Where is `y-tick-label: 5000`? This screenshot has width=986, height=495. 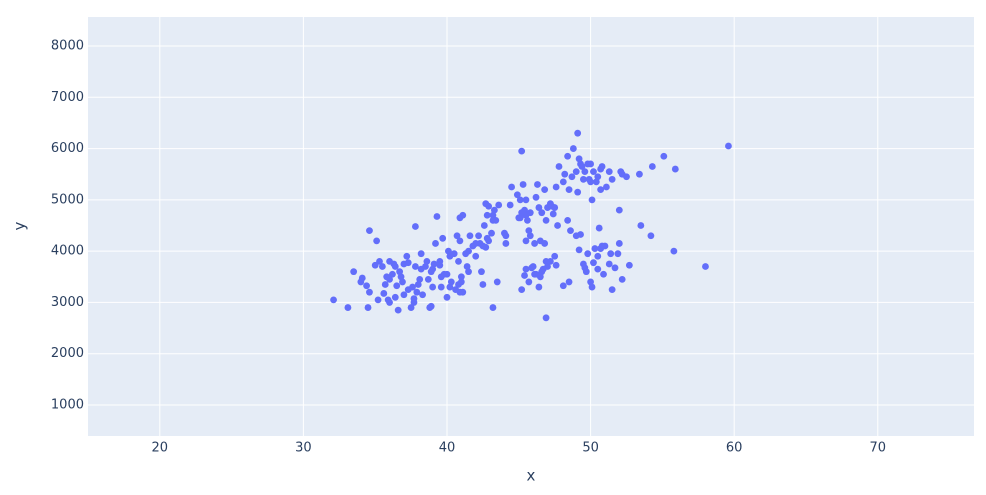
y-tick-label: 5000 is located at coordinates (67, 199).